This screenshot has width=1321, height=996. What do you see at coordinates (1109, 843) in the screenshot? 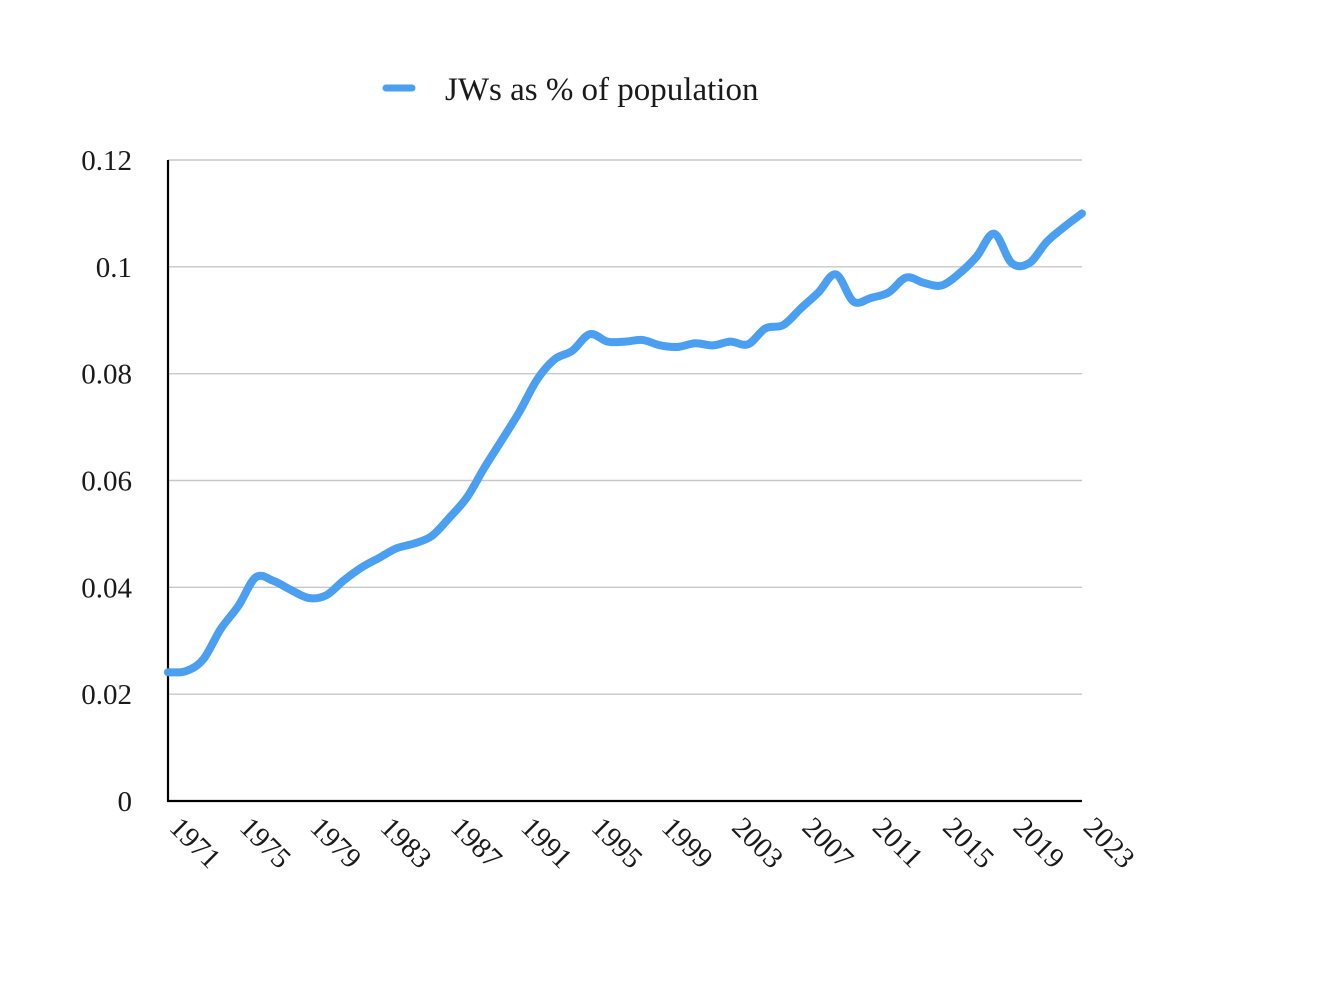
I see `x-tick-label: 2023` at bounding box center [1109, 843].